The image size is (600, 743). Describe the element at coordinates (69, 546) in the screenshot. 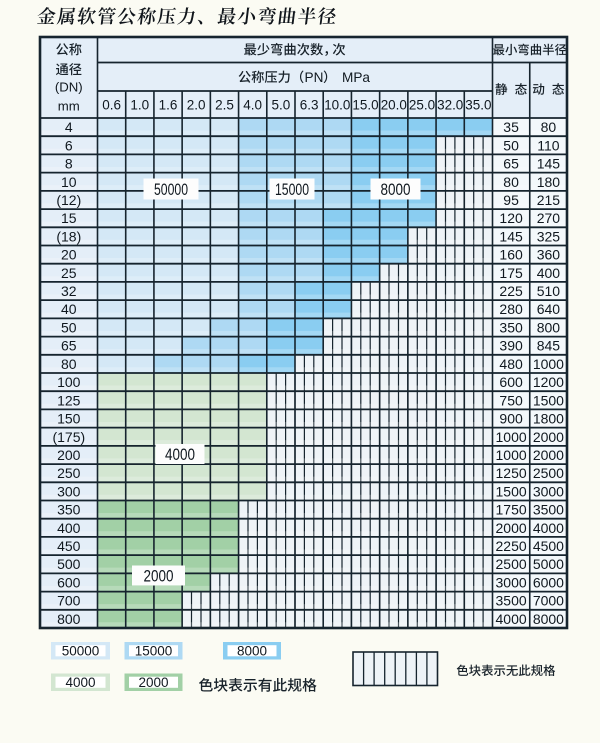

I see `svg-text: 450` at that location.